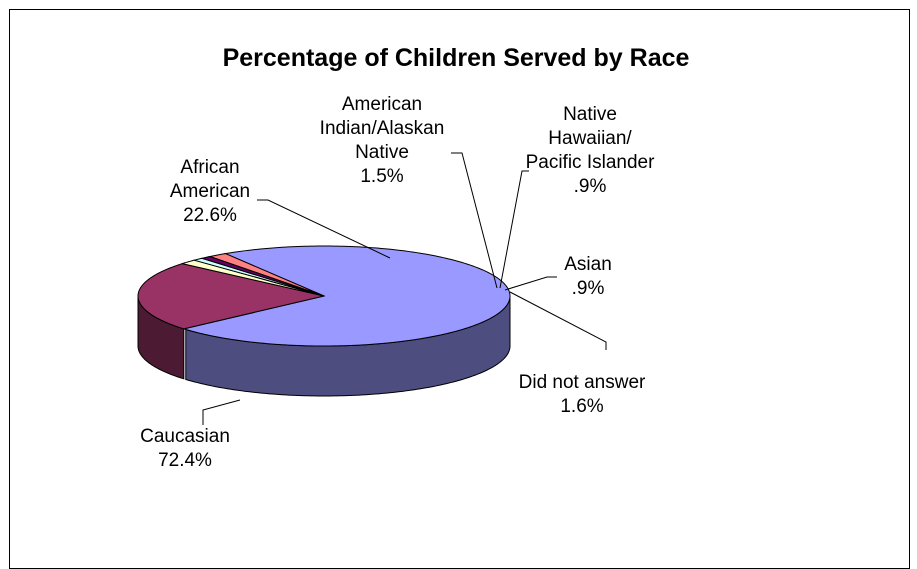 Image resolution: width=917 pixels, height=569 pixels. Describe the element at coordinates (210, 215) in the screenshot. I see `slice-value-label-1: 22.6%` at that location.